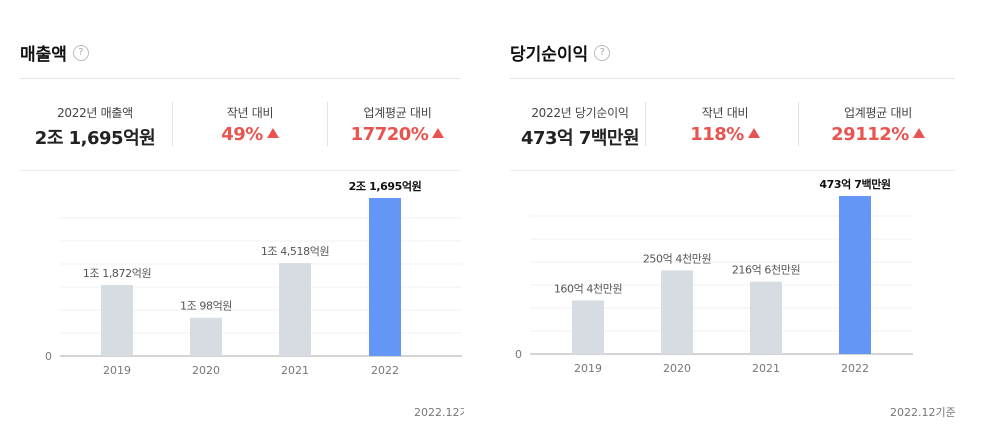 The height and width of the screenshot is (433, 981). What do you see at coordinates (580, 138) in the screenshot?
I see `stat-value: 473억 7백만원` at bounding box center [580, 138].